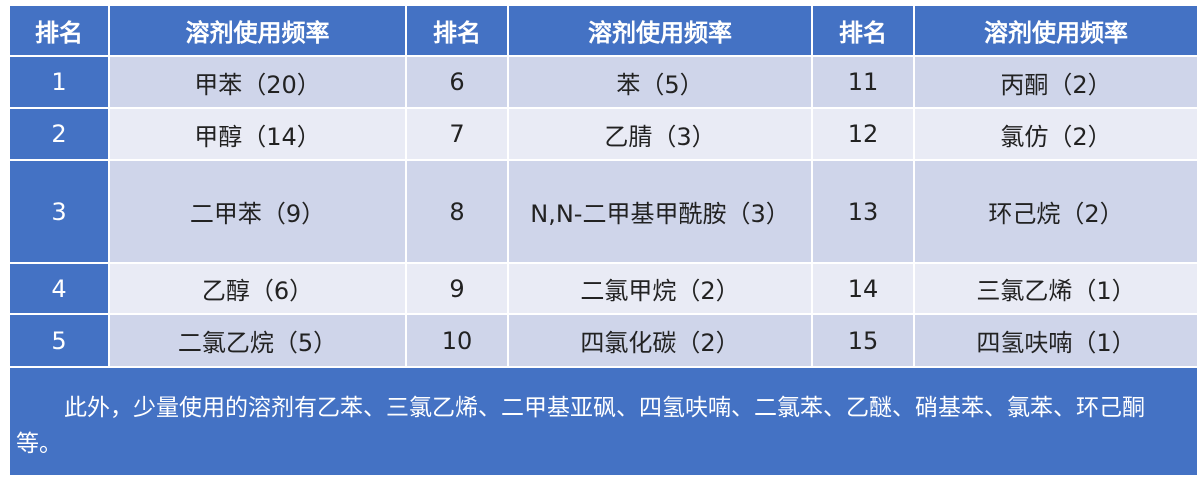 The height and width of the screenshot is (482, 1201). I want to click on table-row: 1 甲苯（20） 6 苯（5） 11 丙酮（2）, so click(603, 82).